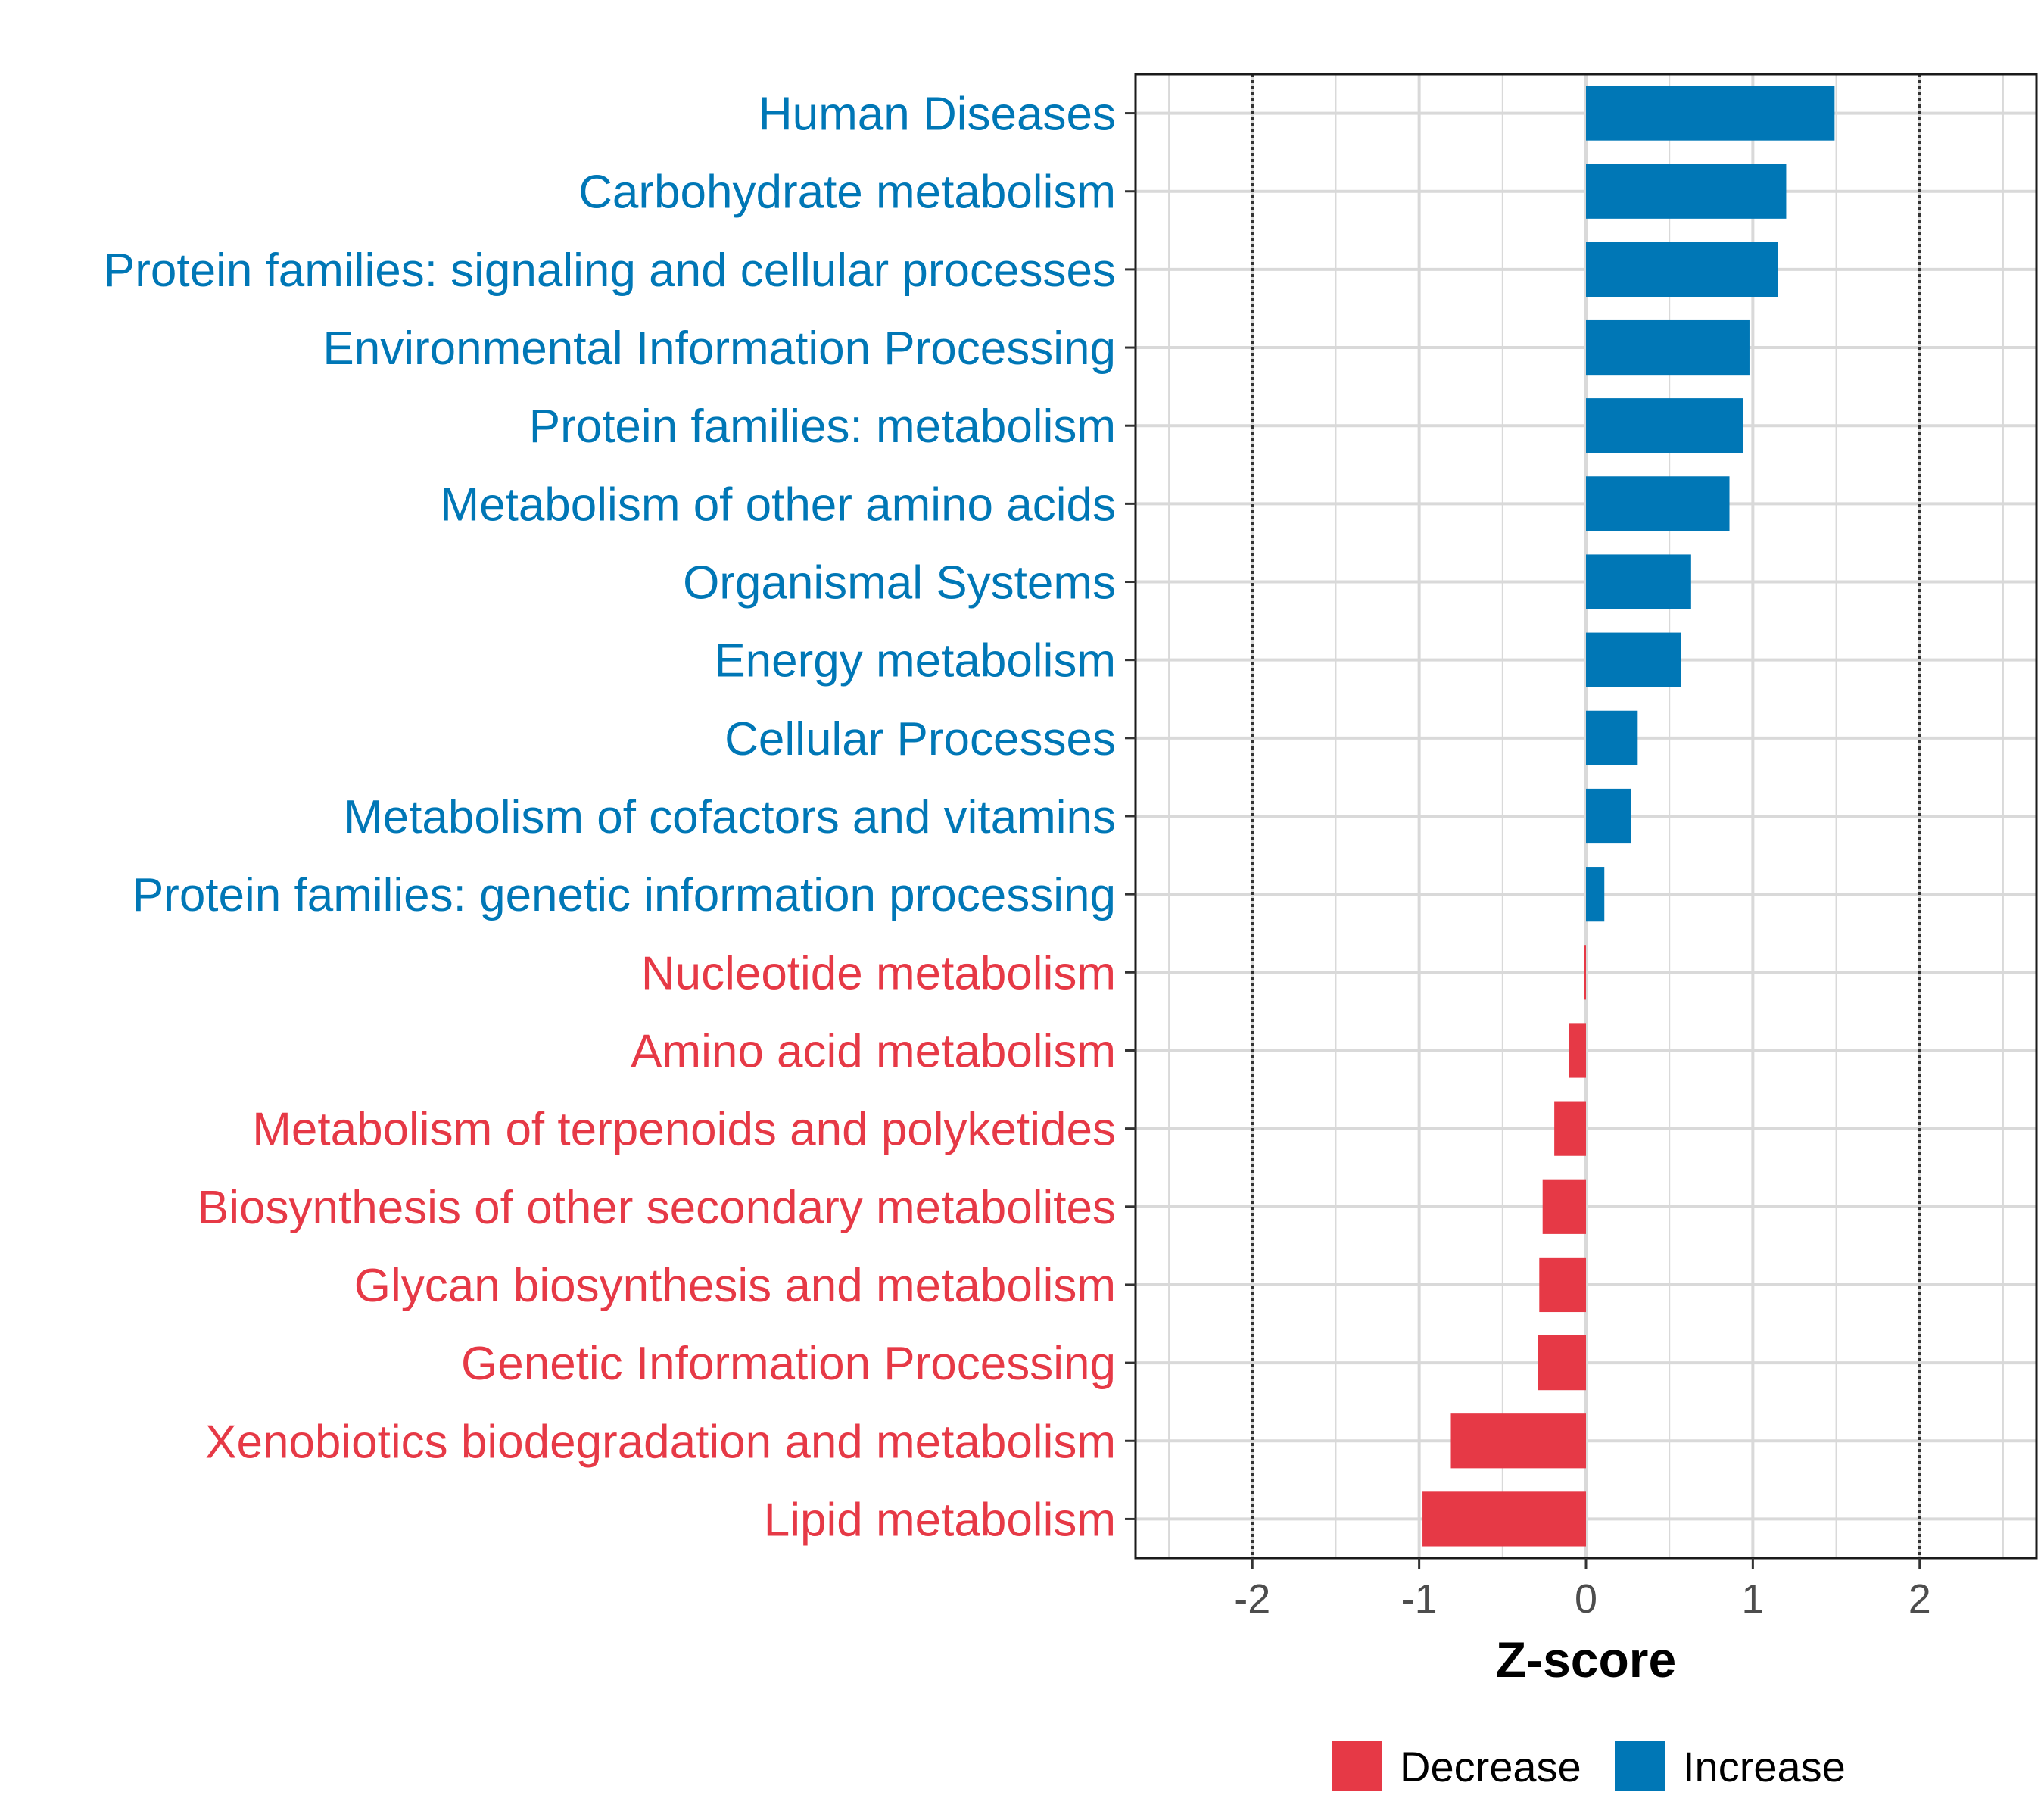  Describe the element at coordinates (1919, 1599) in the screenshot. I see `x-tick-label: 2` at that location.